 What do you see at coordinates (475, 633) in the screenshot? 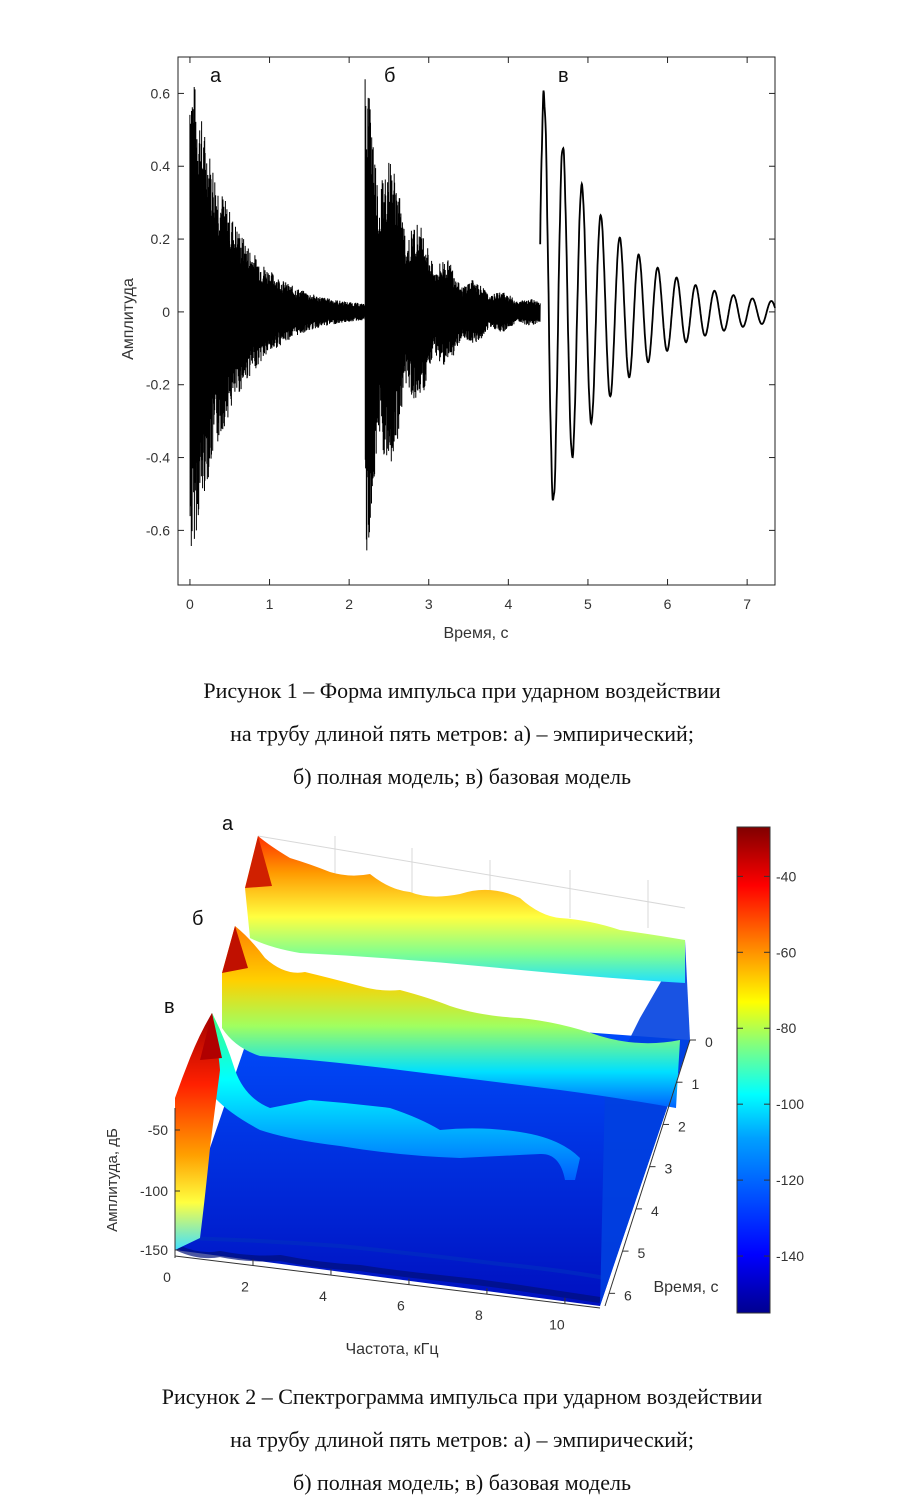
I see `x-axis-label: Время, с` at bounding box center [475, 633].